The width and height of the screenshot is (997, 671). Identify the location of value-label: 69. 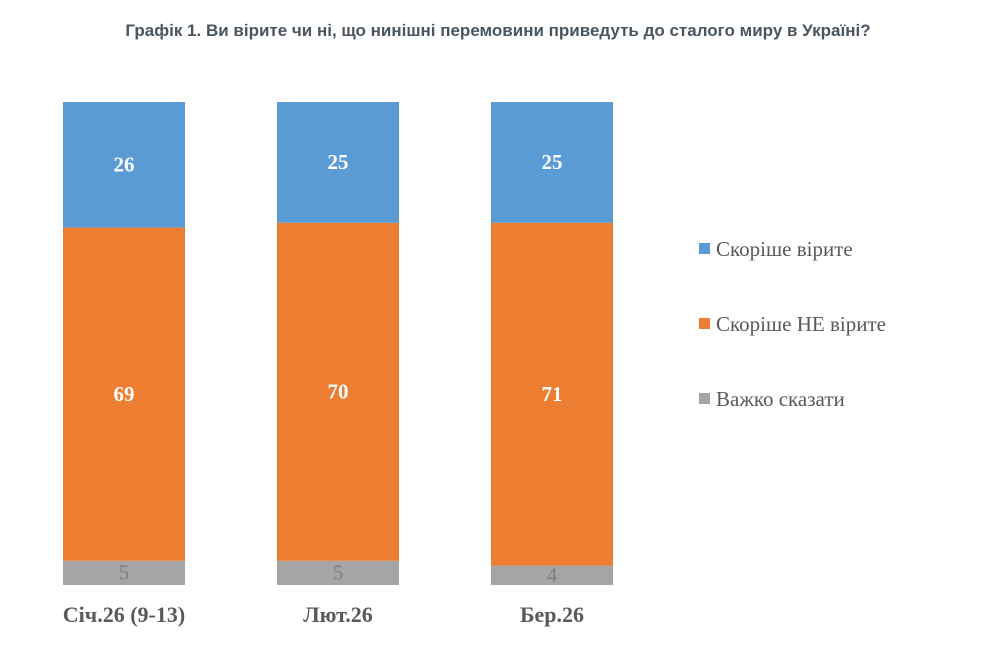
(124, 394).